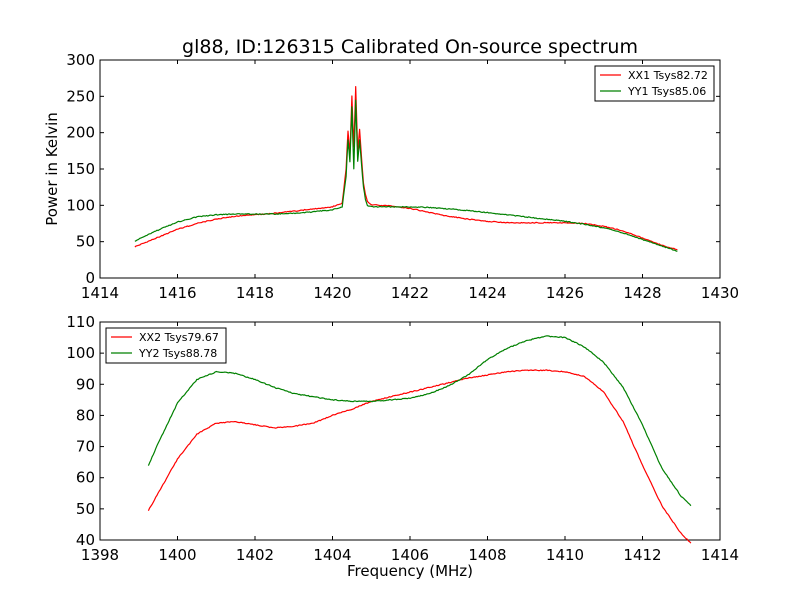 The image size is (800, 600). Describe the element at coordinates (85, 242) in the screenshot. I see `top-y-tick-label: 50` at that location.